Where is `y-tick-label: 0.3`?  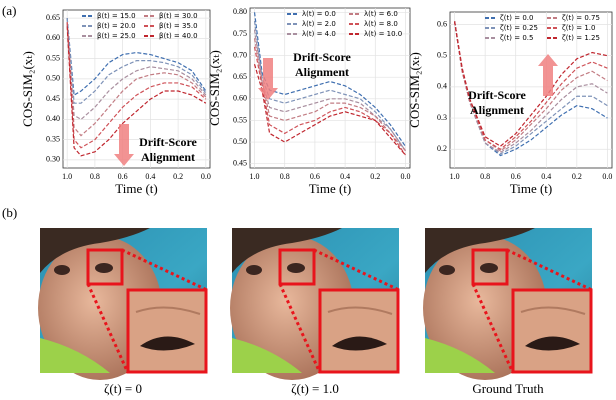
y-tick-label: 0.3 is located at coordinates (442, 117).